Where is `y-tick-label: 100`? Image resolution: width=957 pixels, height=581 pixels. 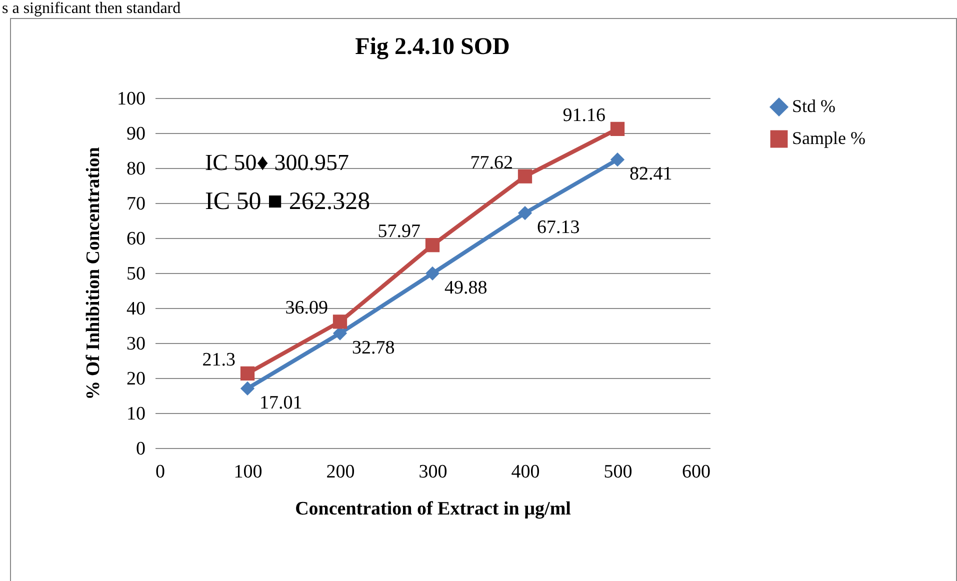 y-tick-label: 100 is located at coordinates (131, 99).